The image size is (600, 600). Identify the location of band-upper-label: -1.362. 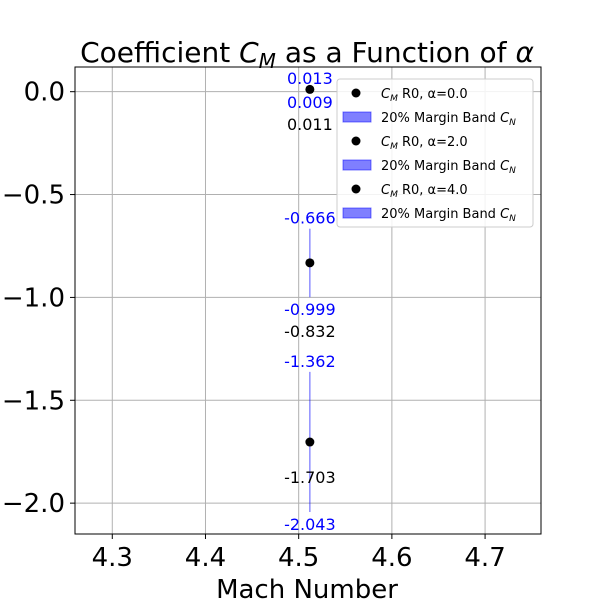
(310, 361).